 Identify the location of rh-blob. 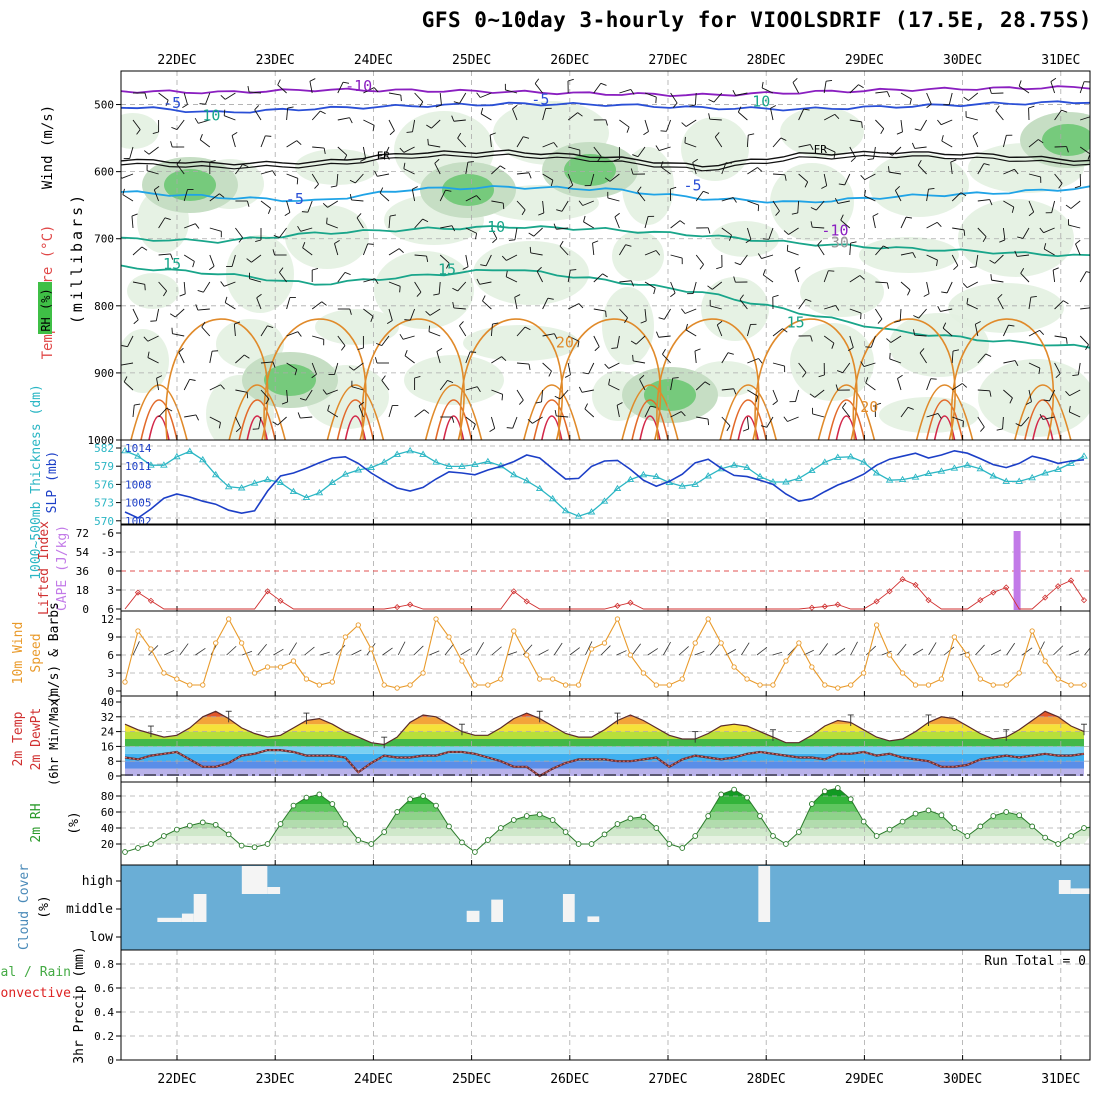
(638, 256).